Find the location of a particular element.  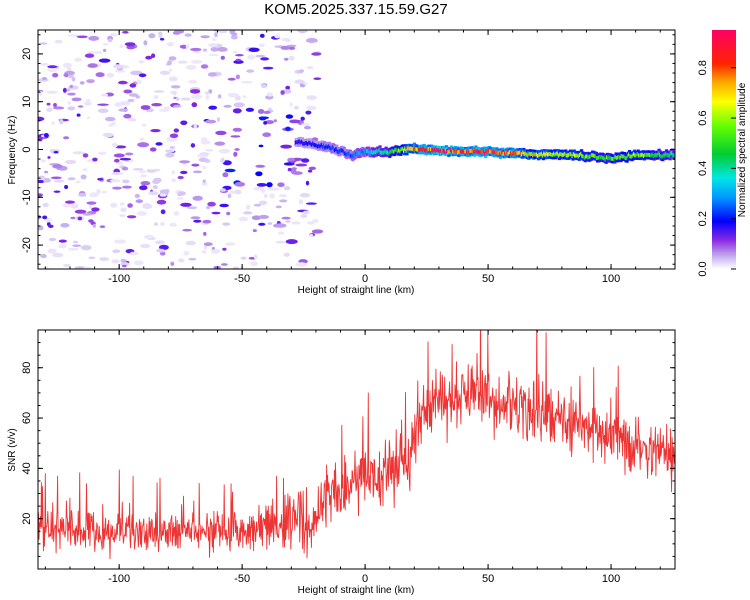

spectrogram-y-axis-label: Frequency (Hz) is located at coordinates (12, 150).